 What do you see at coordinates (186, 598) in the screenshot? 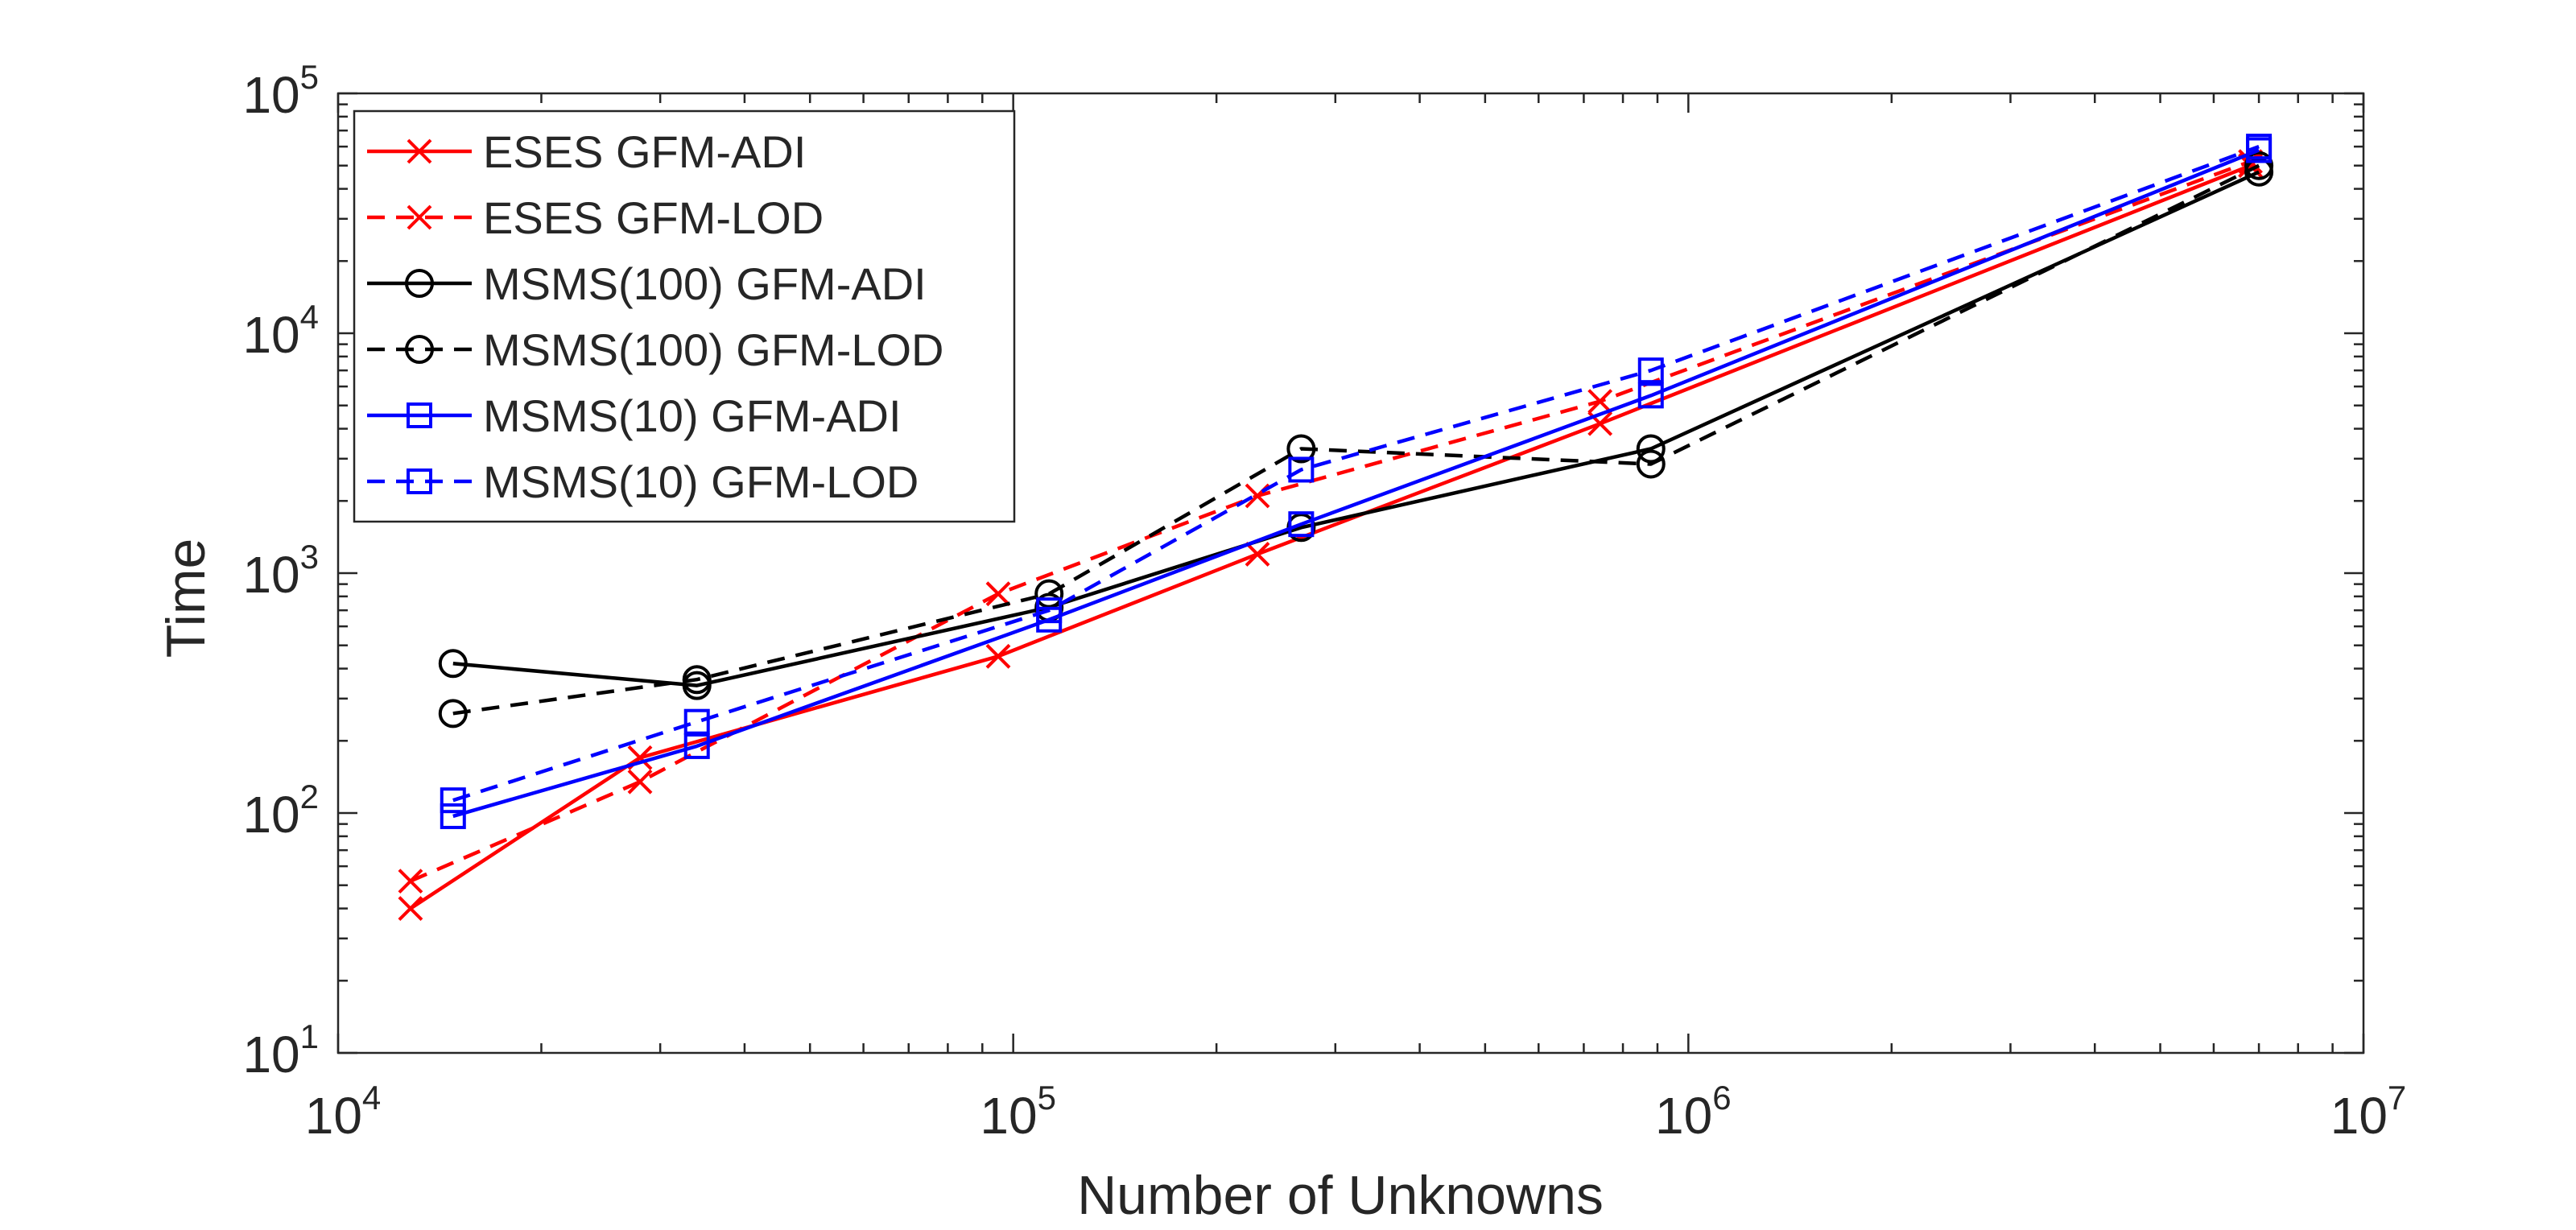
I see `y-axis-label: Time` at bounding box center [186, 598].